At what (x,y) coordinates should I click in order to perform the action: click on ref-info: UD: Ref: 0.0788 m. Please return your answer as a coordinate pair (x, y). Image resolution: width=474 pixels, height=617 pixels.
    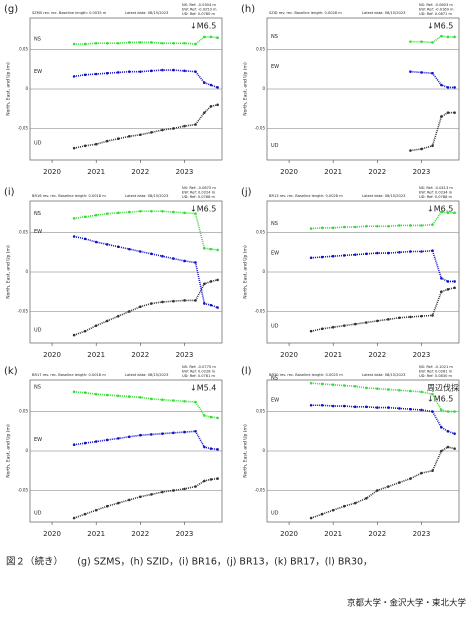
    Looking at the image, I should click on (199, 197).